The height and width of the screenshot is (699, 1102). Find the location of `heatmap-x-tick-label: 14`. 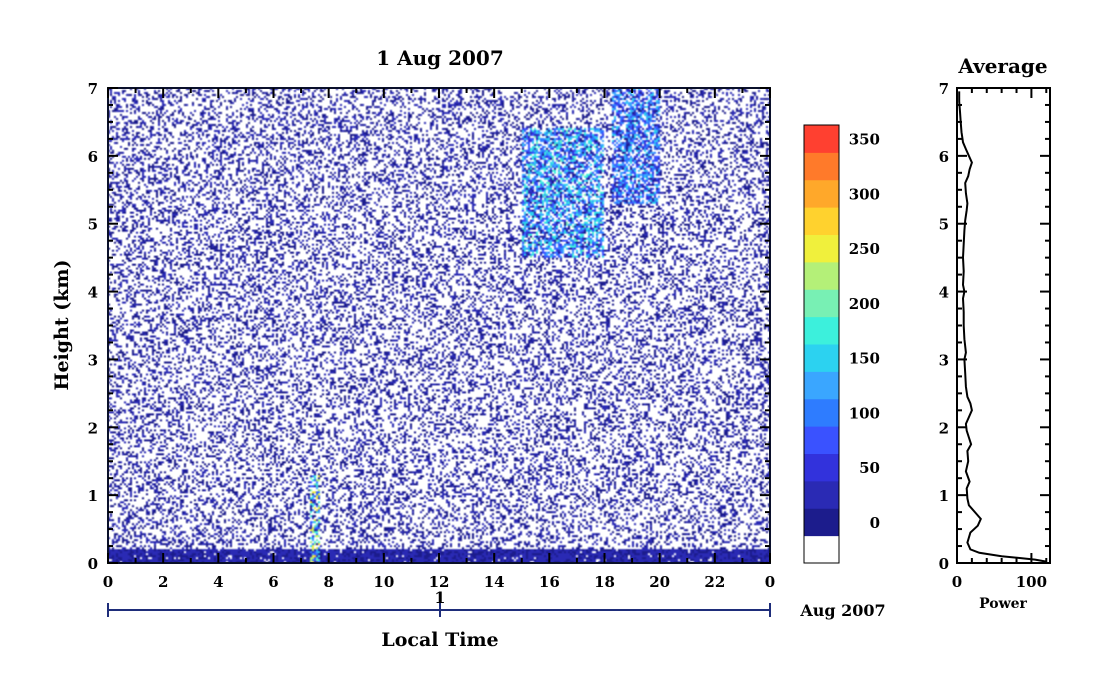

heatmap-x-tick-label: 14 is located at coordinates (494, 582).